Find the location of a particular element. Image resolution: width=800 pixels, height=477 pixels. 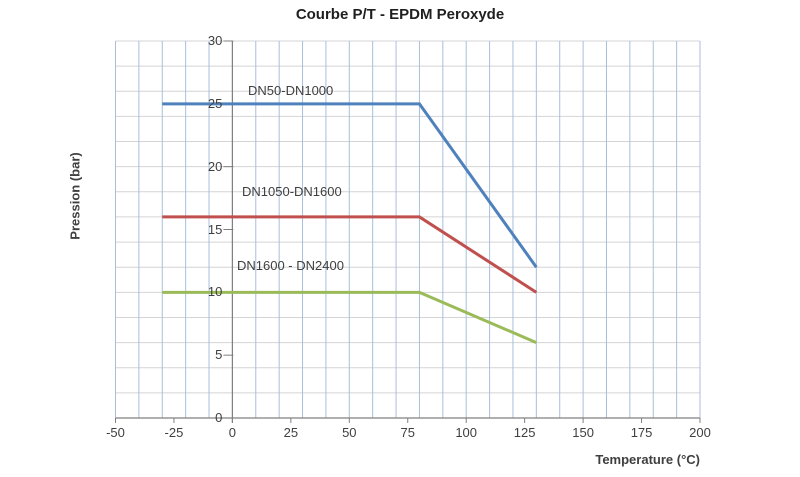

y-tick-label: 5 is located at coordinates (219, 355).